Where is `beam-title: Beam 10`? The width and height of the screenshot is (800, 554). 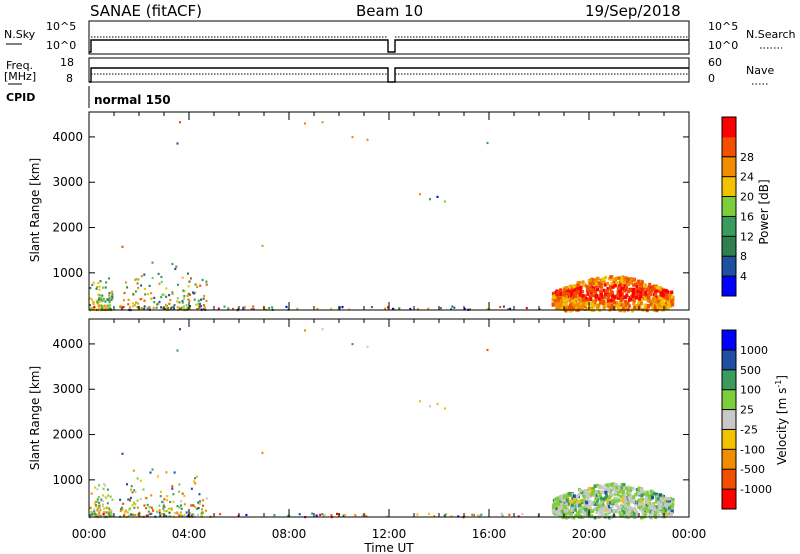 beam-title: Beam 10 is located at coordinates (389, 11).